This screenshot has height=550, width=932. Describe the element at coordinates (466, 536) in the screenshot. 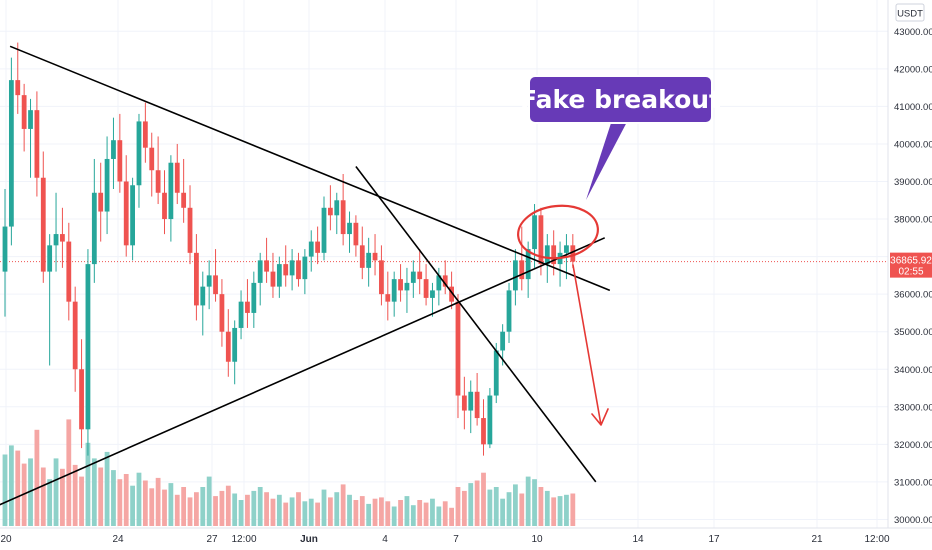

I see `time-axis: 20 24 27 12:00 Jun 4 7 10 14 17 21 12:00` at that location.